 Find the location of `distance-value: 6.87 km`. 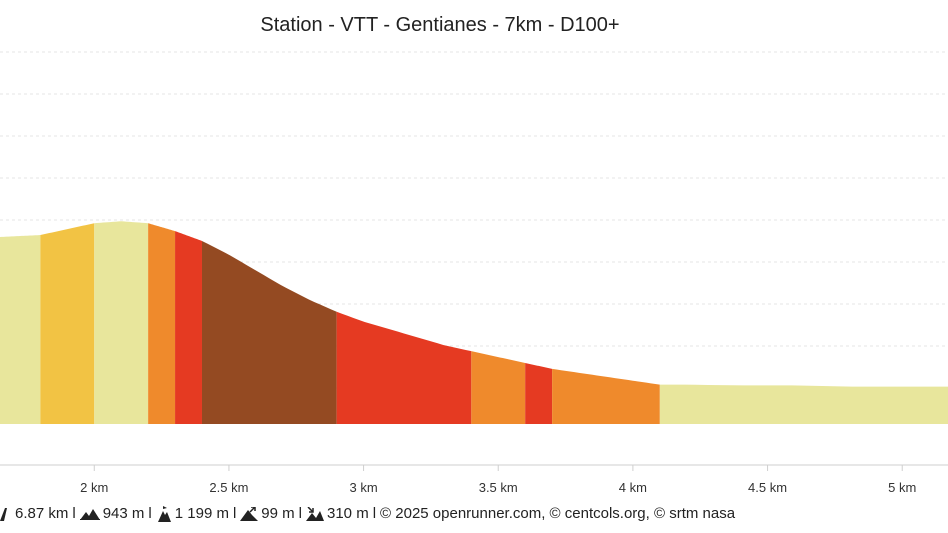

distance-value: 6.87 km is located at coordinates (42, 513).